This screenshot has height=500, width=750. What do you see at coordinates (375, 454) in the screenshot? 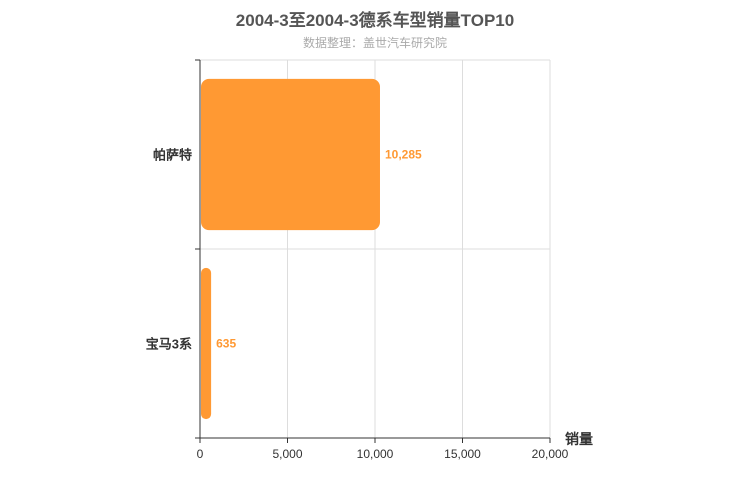
I see `x-tick-label: 10,000` at bounding box center [375, 454].